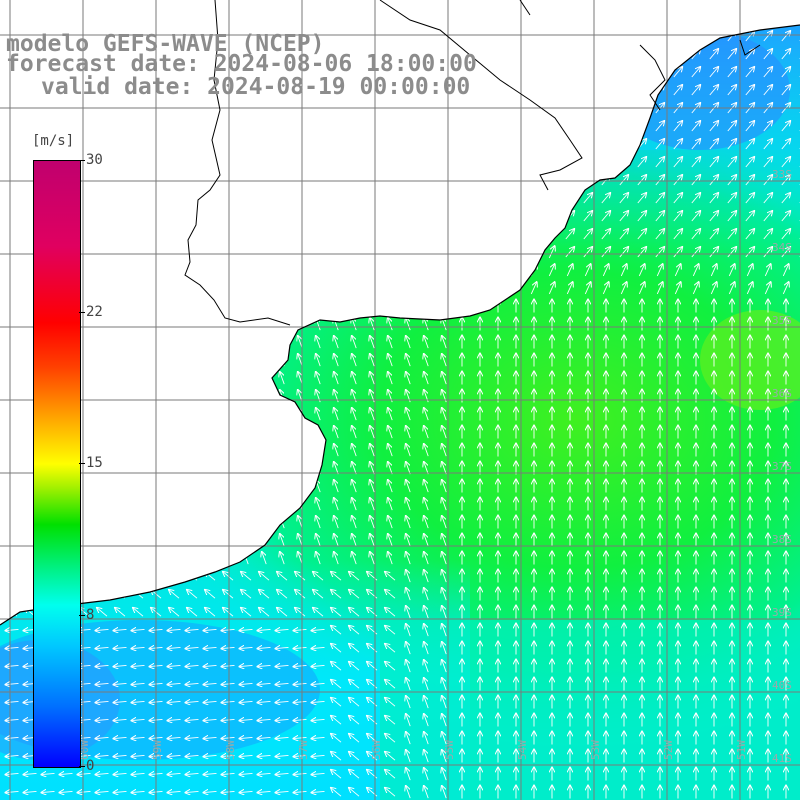  I want to click on border-line, so click(237, 163).